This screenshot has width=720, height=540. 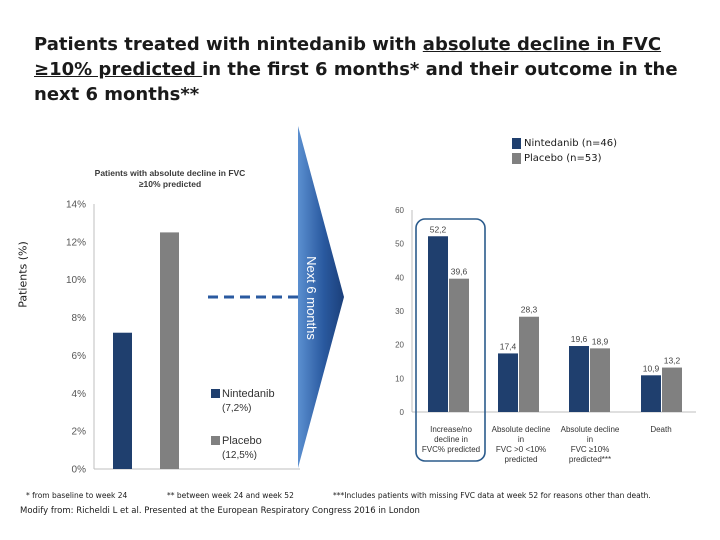 I want to click on left-legend-swatch-nintedanib, so click(x=215, y=393).